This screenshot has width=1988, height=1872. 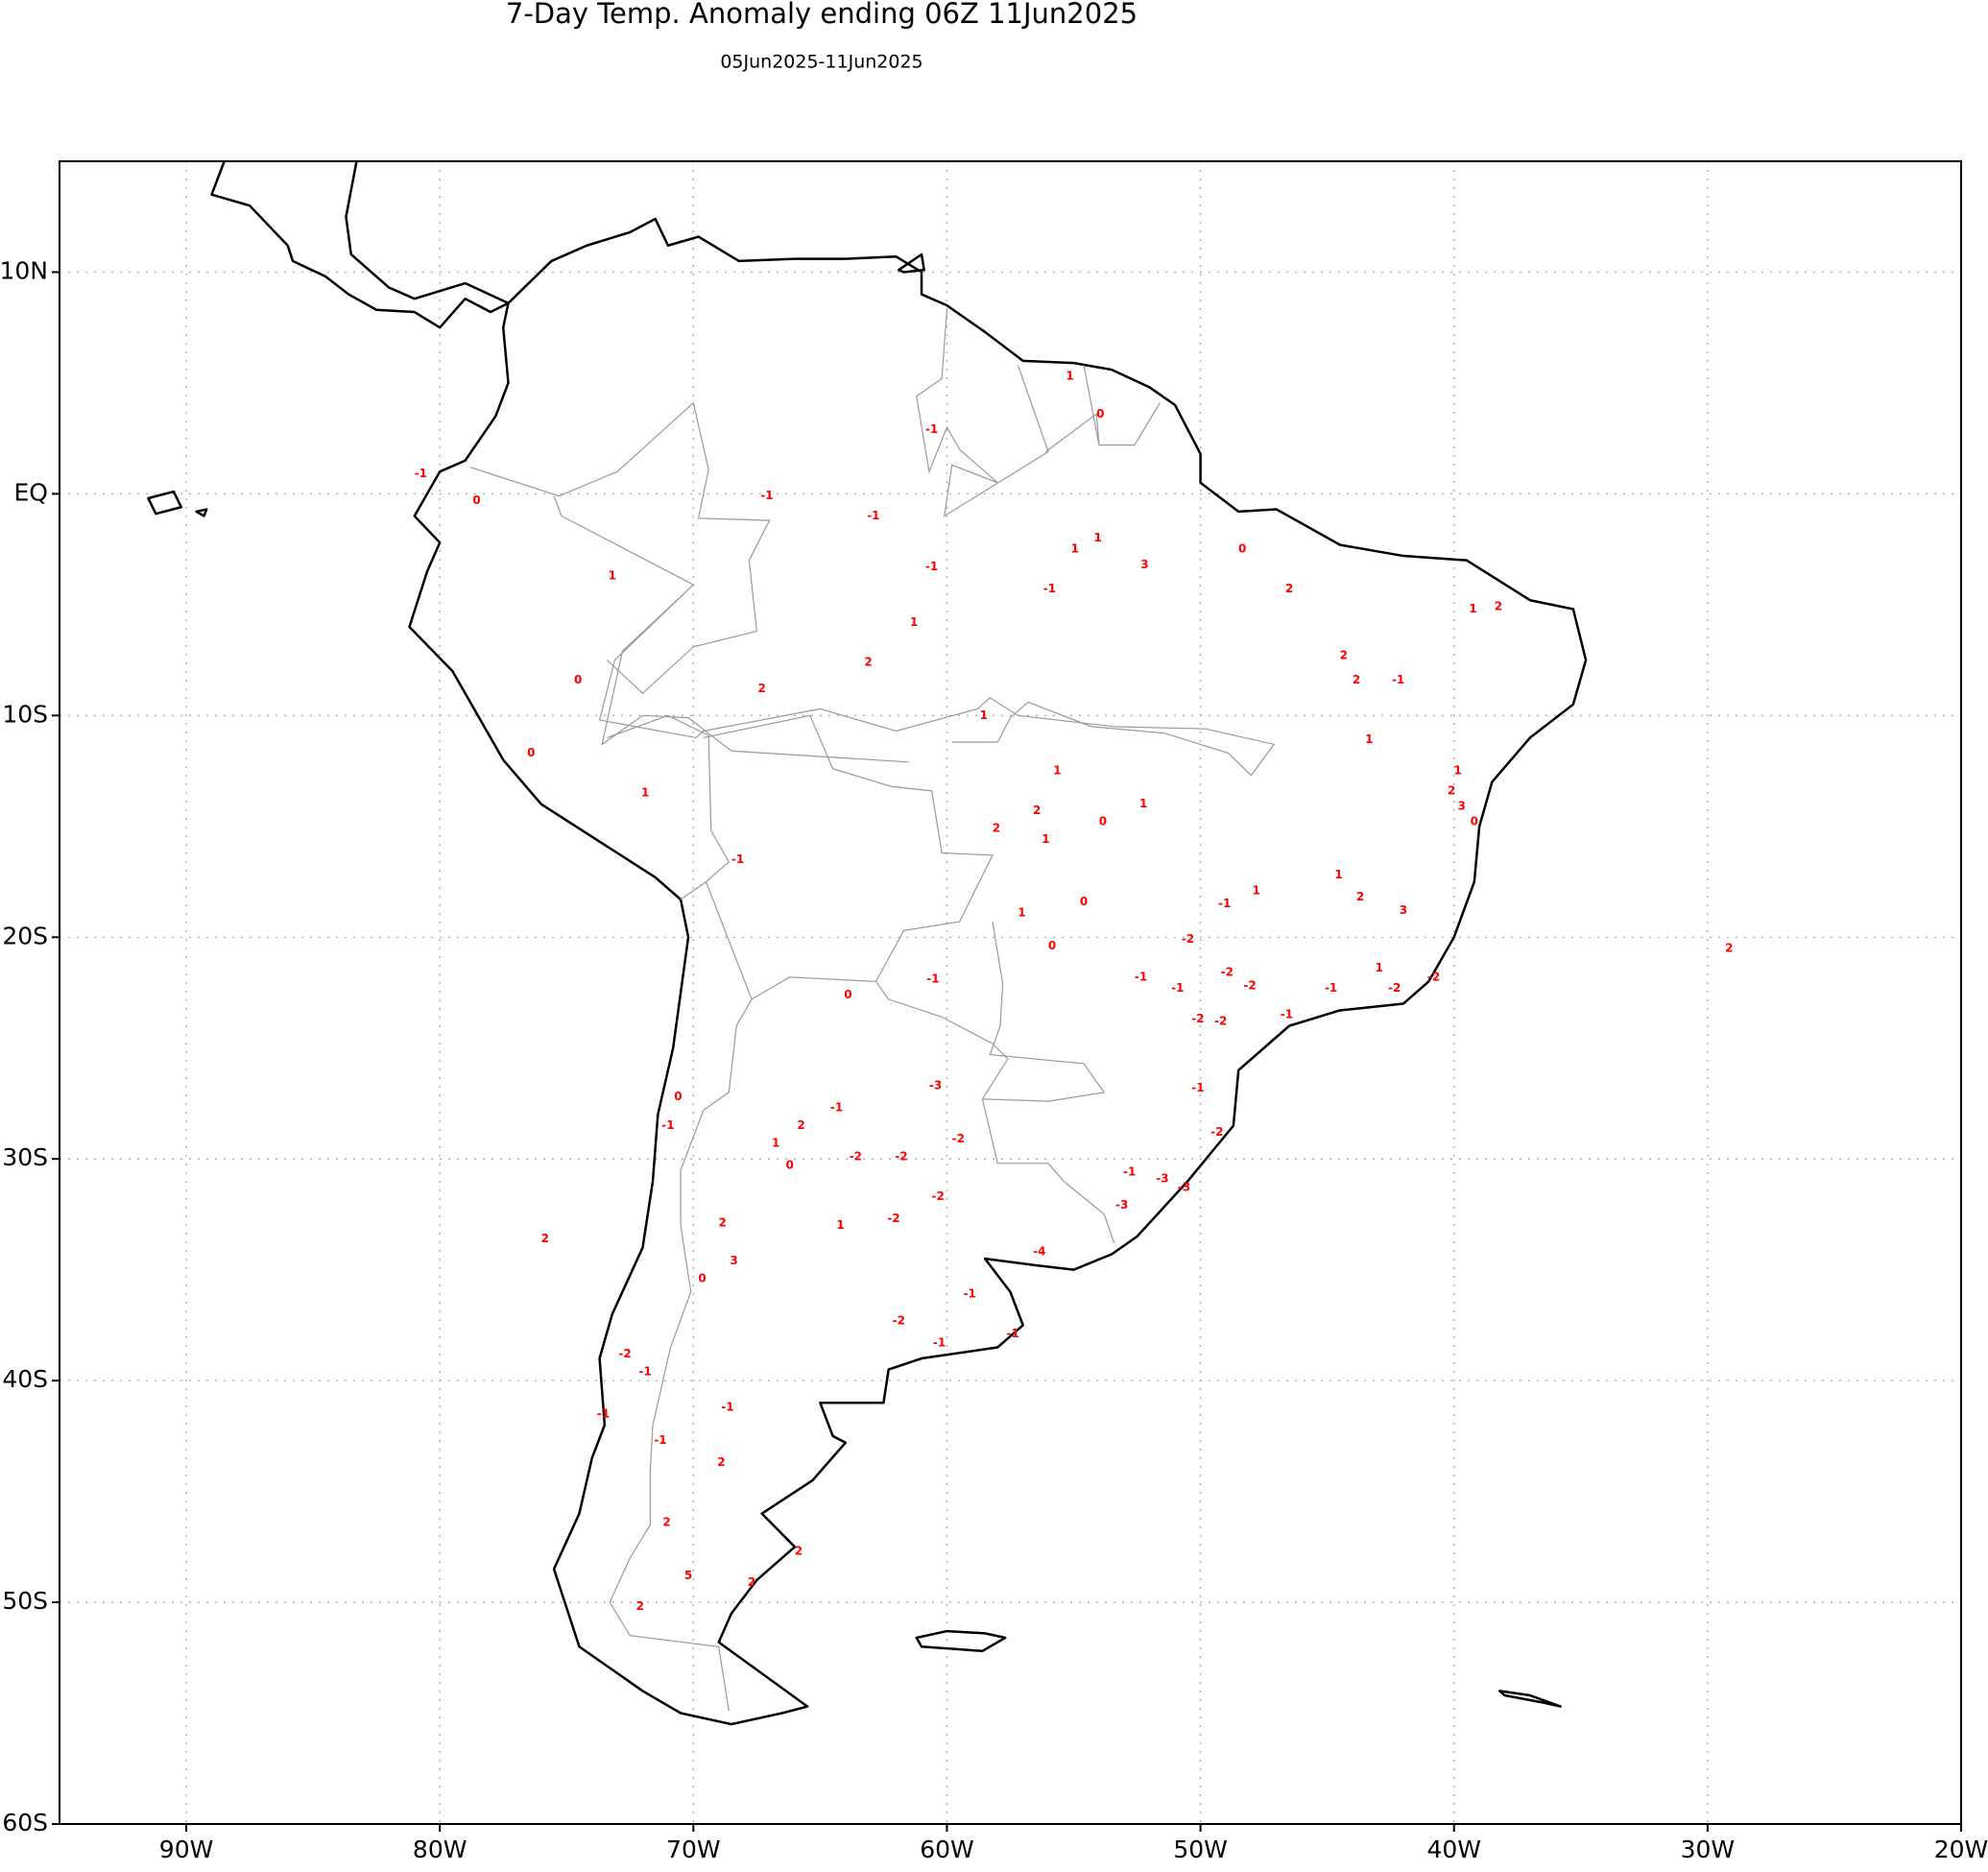 I want to click on y-tick-label: 10N, so click(x=24, y=270).